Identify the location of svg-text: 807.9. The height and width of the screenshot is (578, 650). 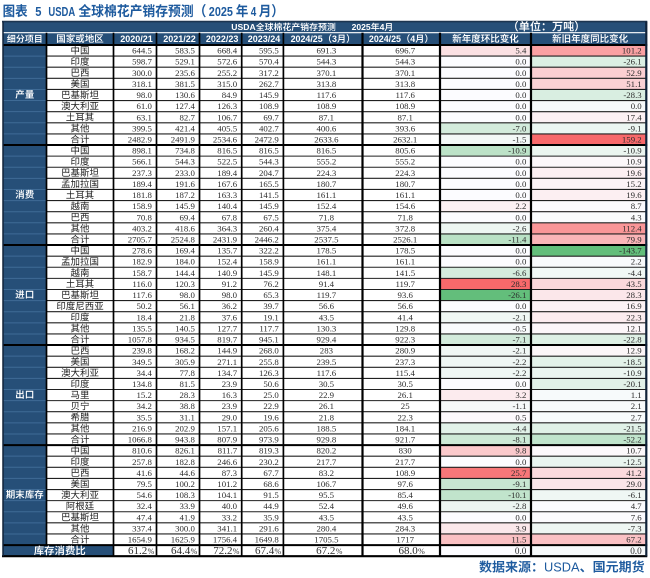
(227, 440).